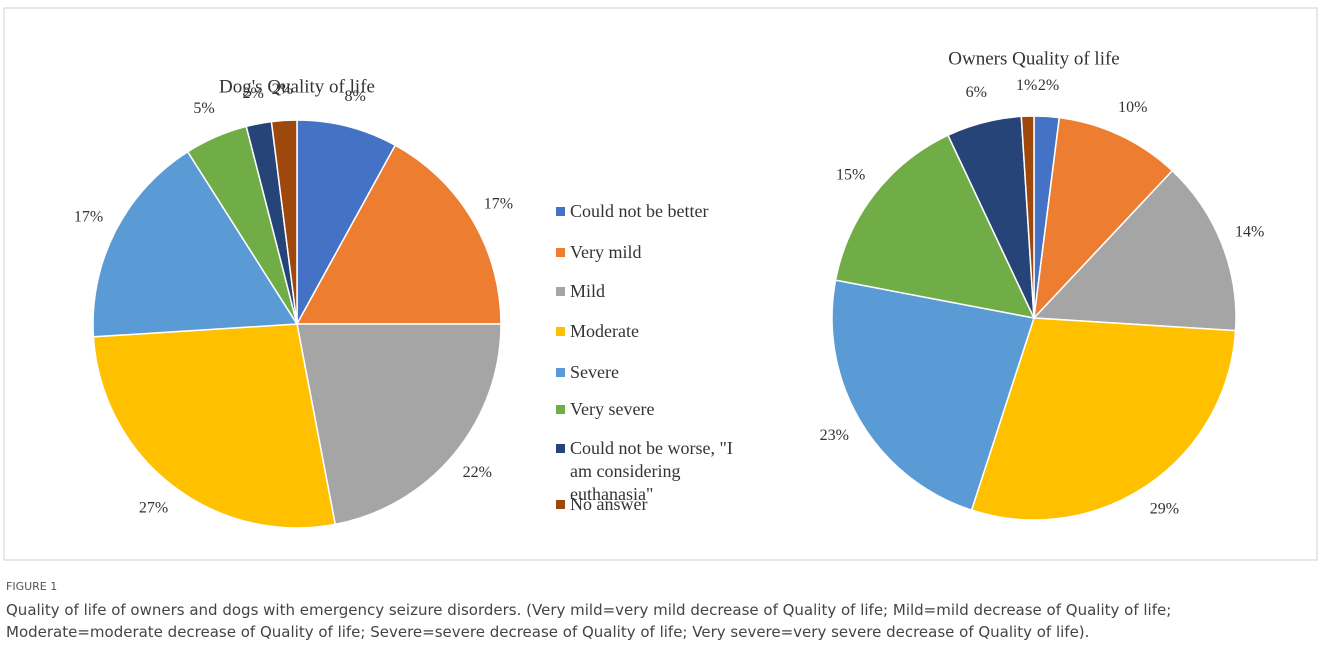 The image size is (1322, 668). I want to click on legend-item: Severe, so click(656, 372).